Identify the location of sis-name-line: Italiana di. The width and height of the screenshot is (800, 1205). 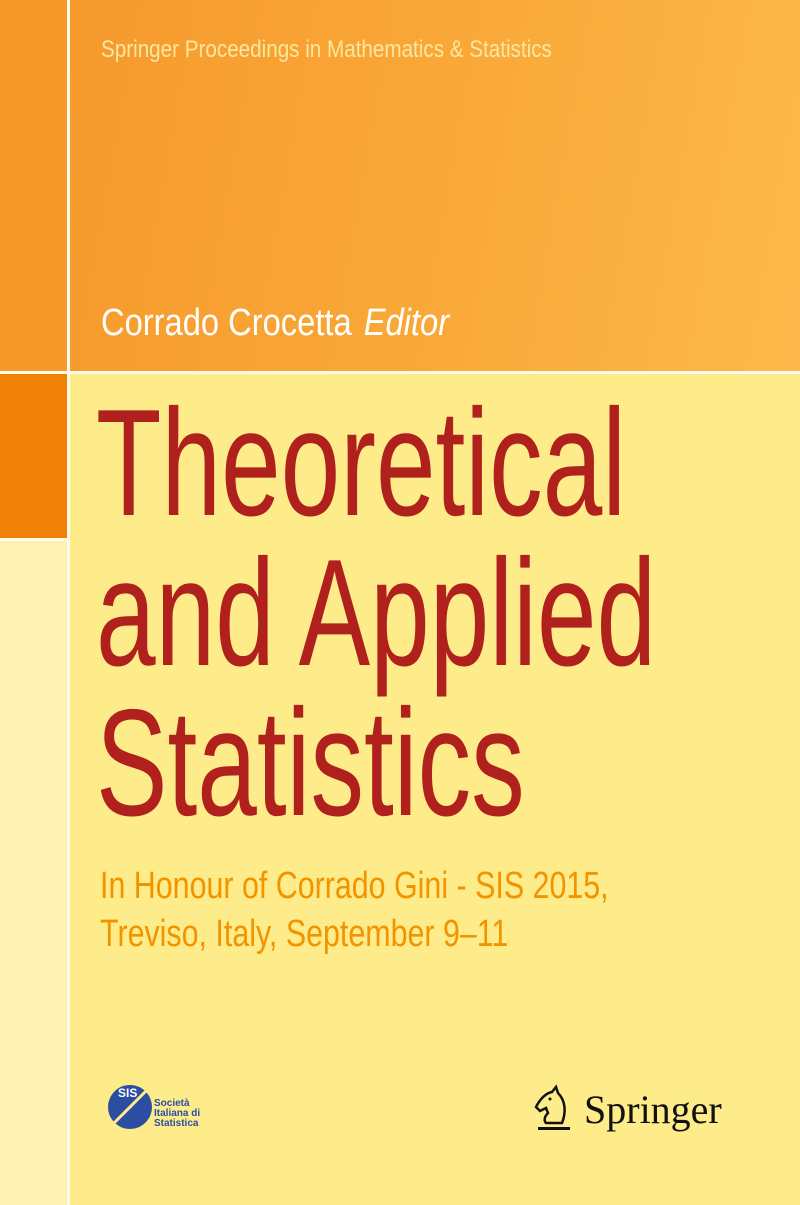
(177, 1113).